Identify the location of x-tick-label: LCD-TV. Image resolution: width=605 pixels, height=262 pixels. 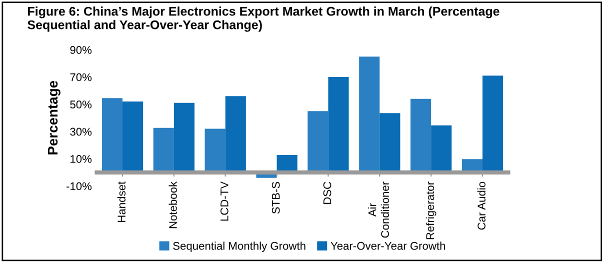
(224, 201).